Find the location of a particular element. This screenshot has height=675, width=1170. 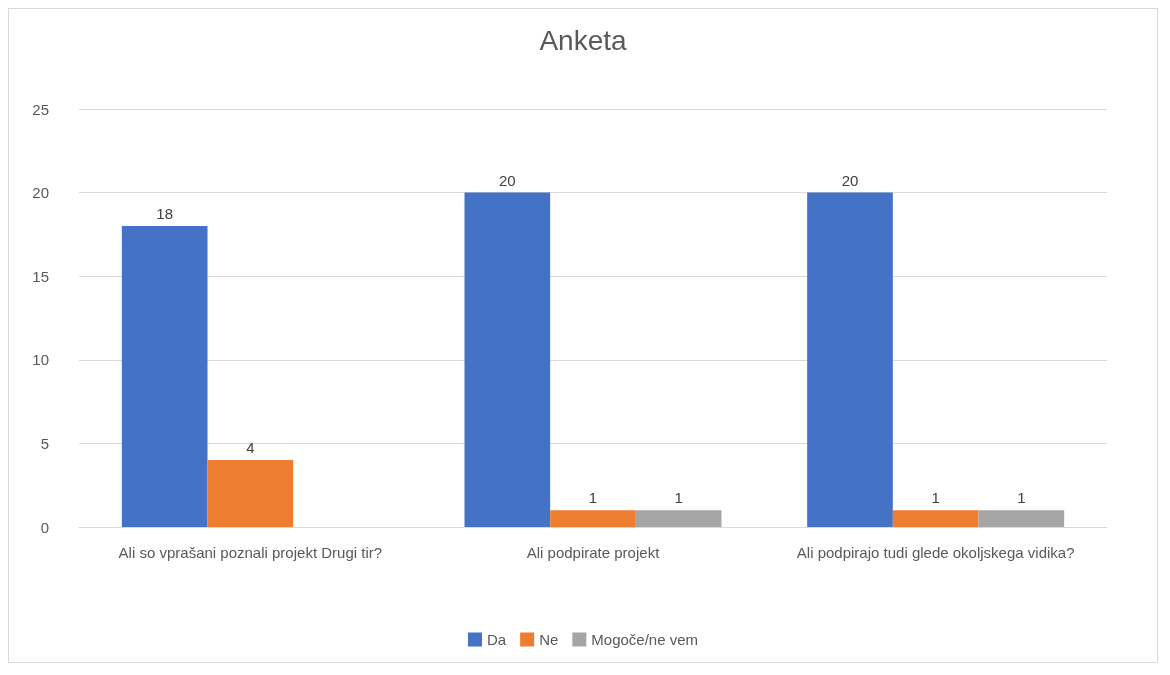

y-tick-label: 15 is located at coordinates (40, 276).